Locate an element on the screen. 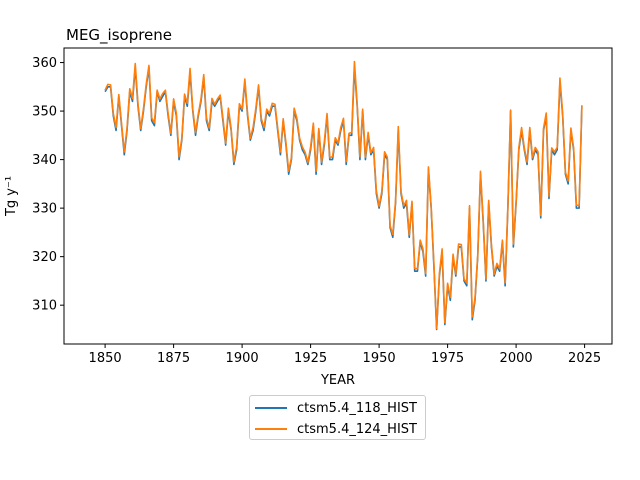 The height and width of the screenshot is (480, 640). x-axis-label: YEAR is located at coordinates (337, 380).